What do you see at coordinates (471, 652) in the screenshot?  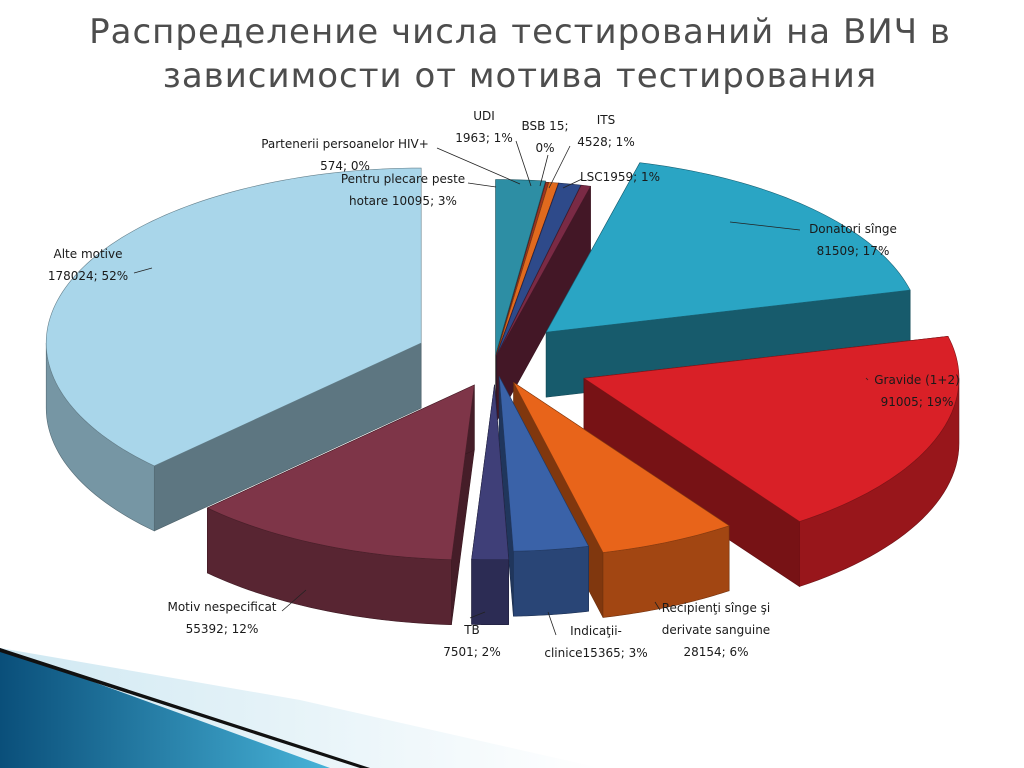 I see `data-label-line: 7501; 2%` at bounding box center [471, 652].